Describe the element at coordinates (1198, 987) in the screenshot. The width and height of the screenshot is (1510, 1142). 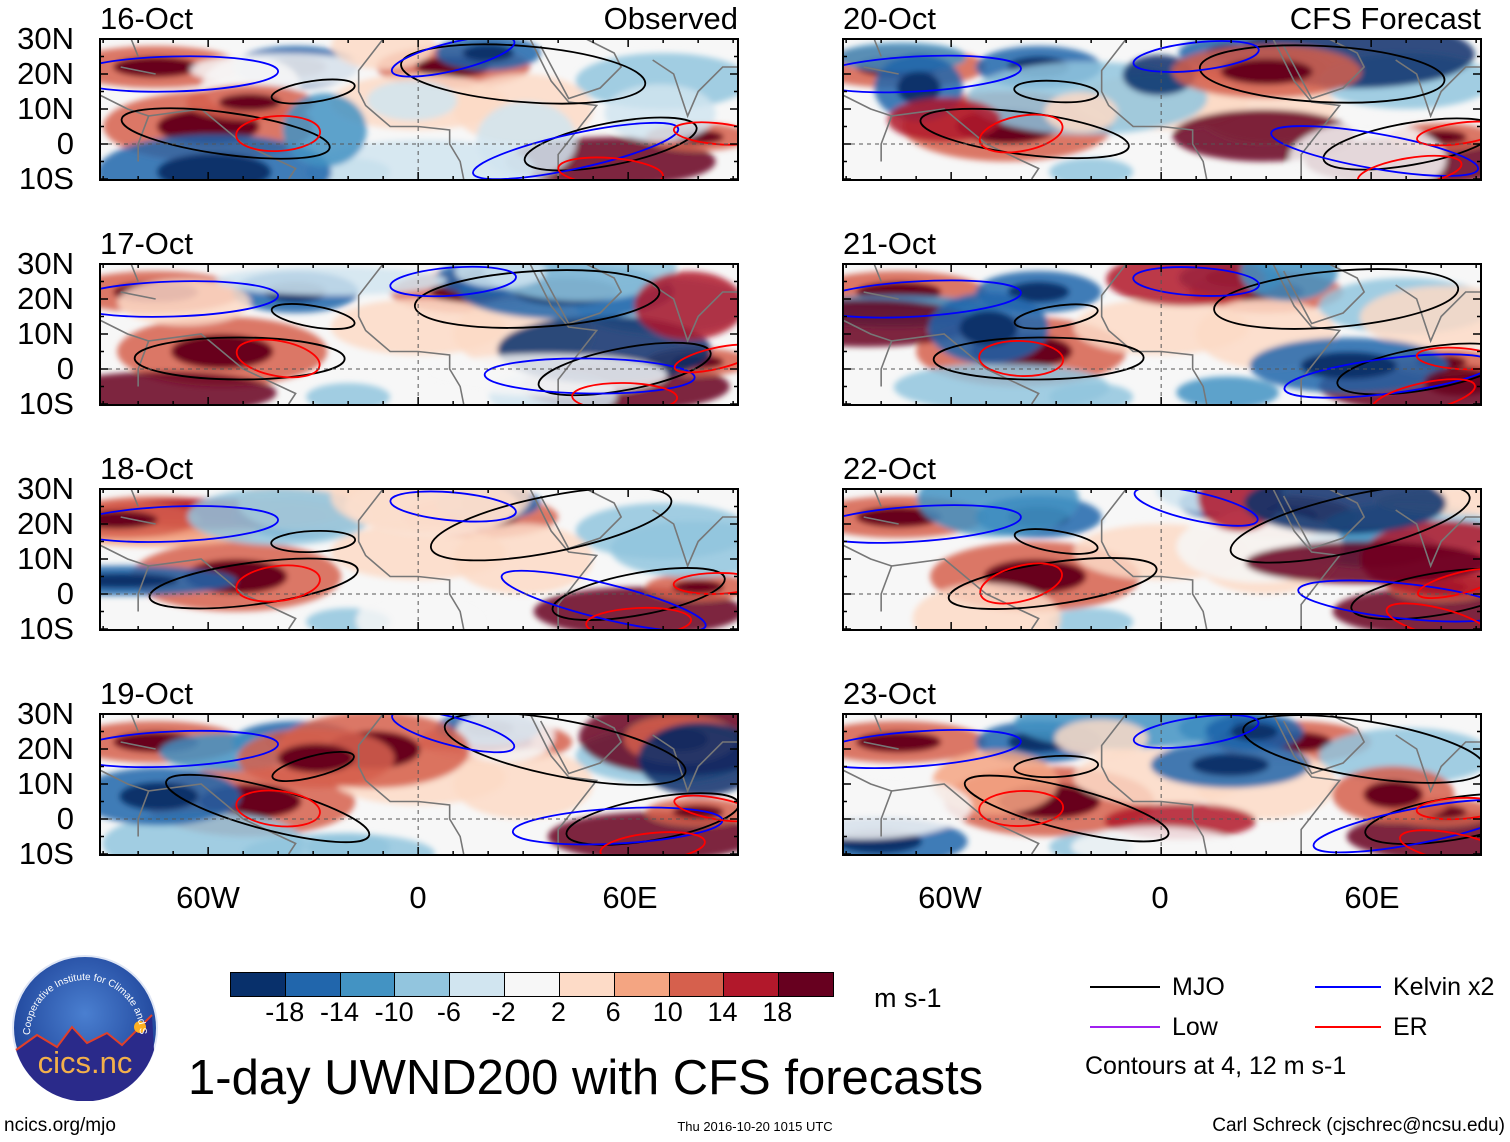
I see `legend-label-mjo: MJO` at that location.